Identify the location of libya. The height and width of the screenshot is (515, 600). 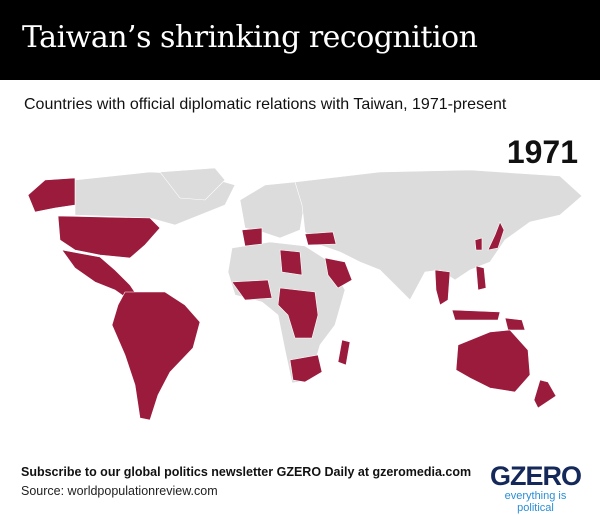
(291, 262).